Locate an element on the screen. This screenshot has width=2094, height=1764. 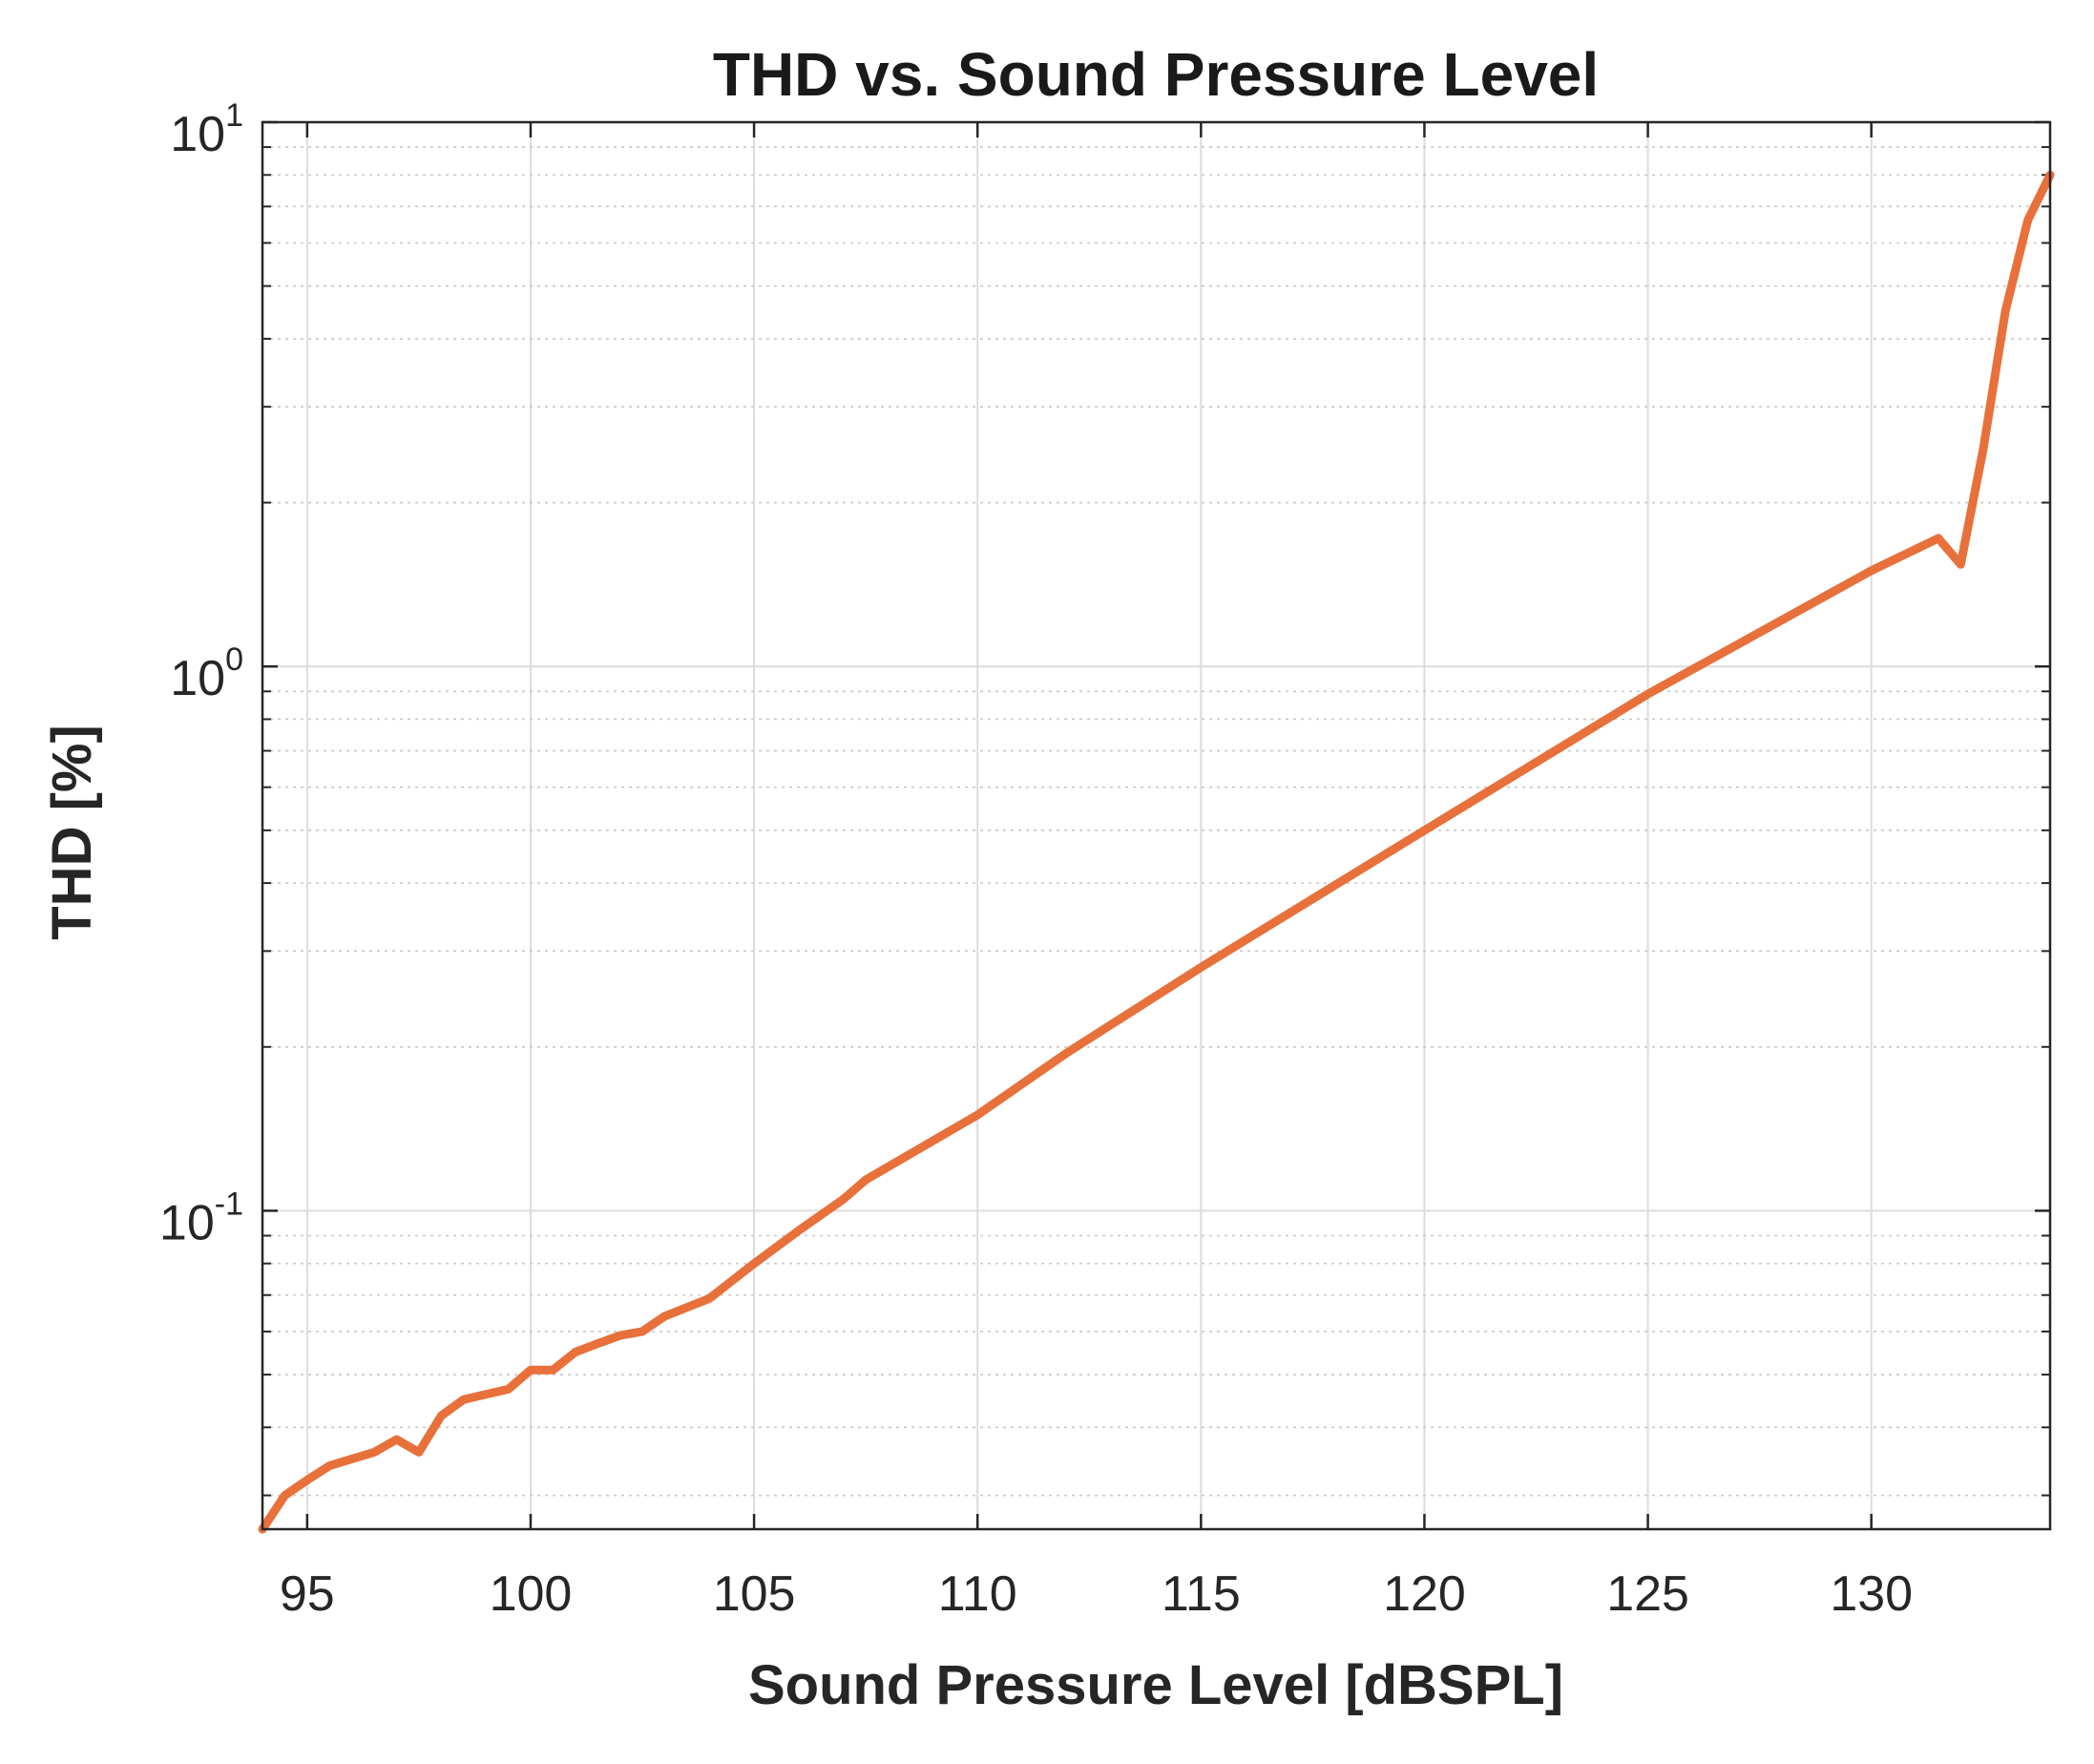
x-tick-label: 100 is located at coordinates (531, 1594).